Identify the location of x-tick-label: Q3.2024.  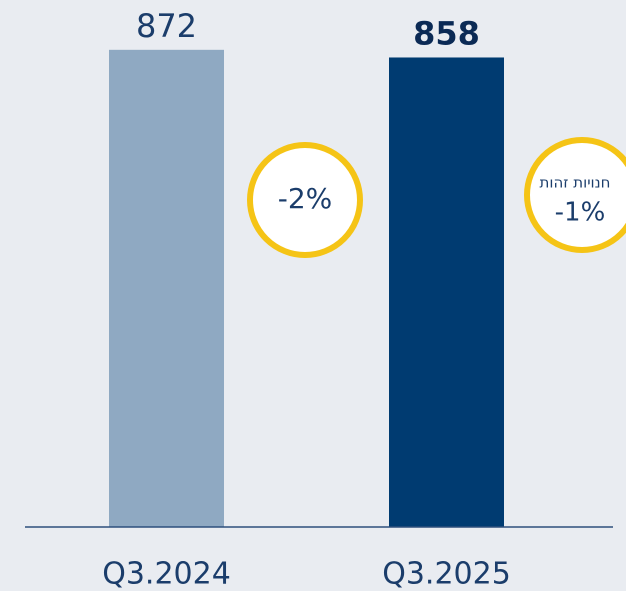
(166, 574).